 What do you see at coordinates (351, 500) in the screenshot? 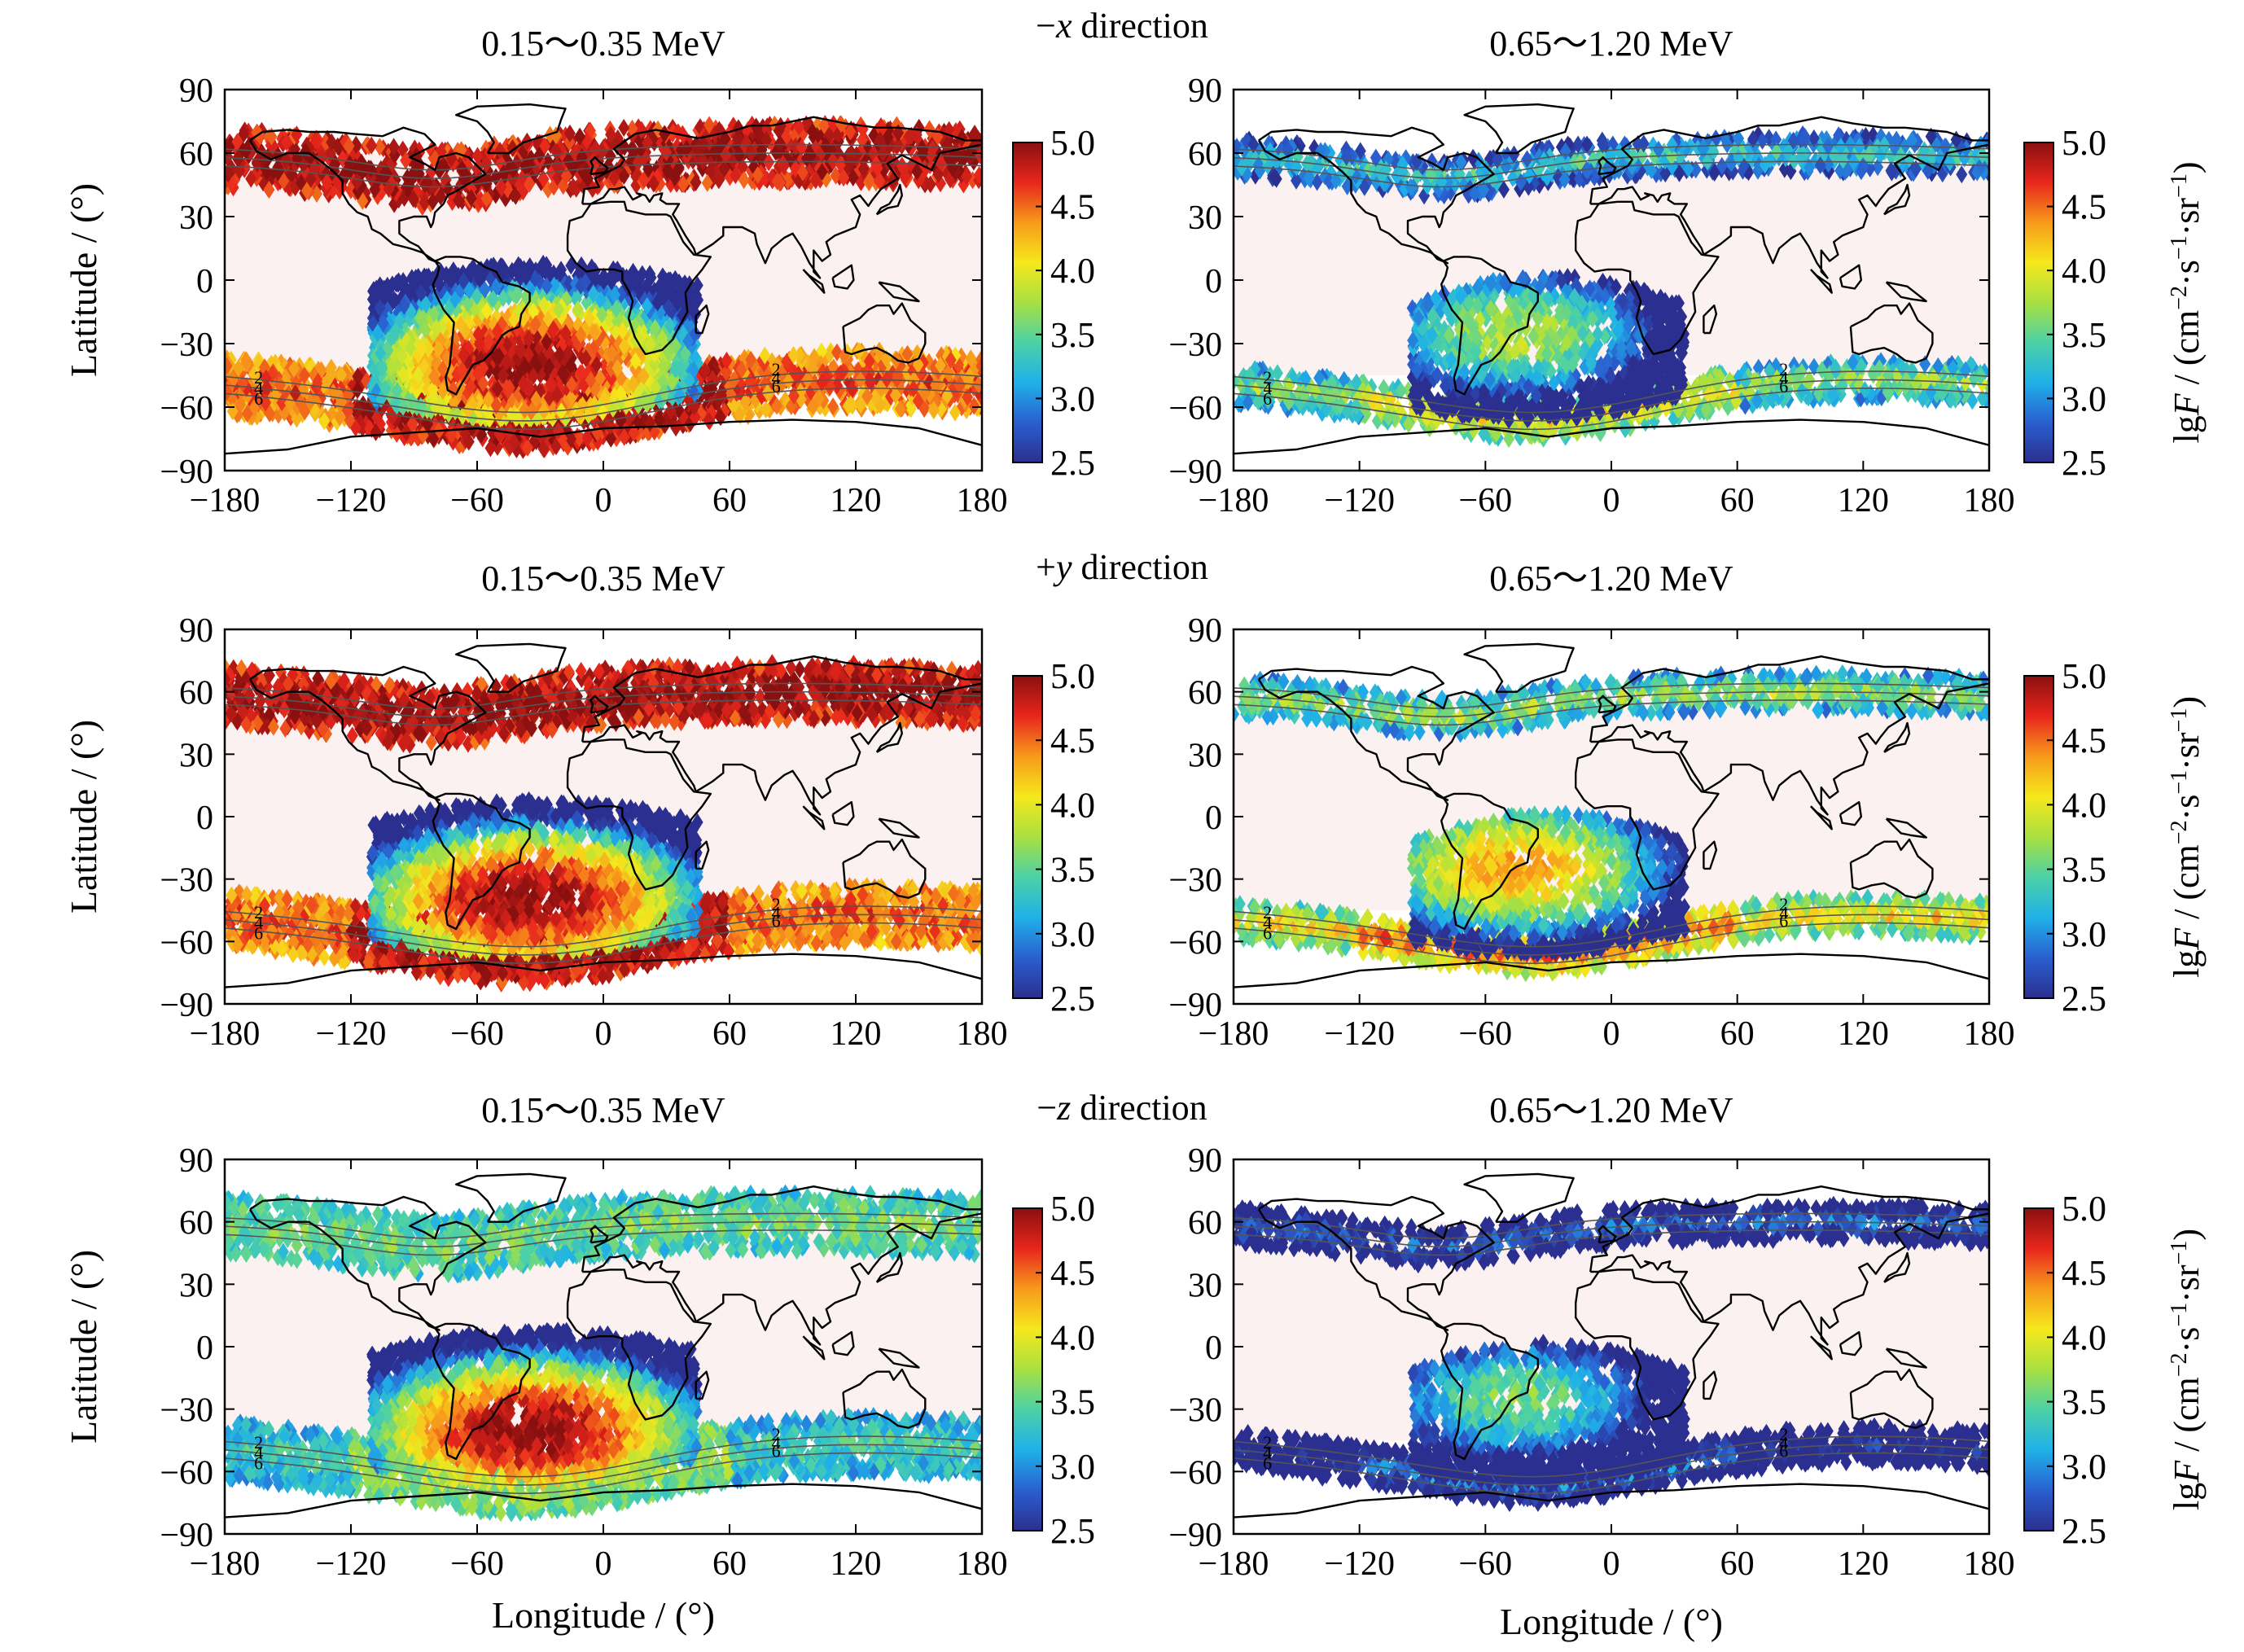
I see `x-tick-label: −120` at bounding box center [351, 500].